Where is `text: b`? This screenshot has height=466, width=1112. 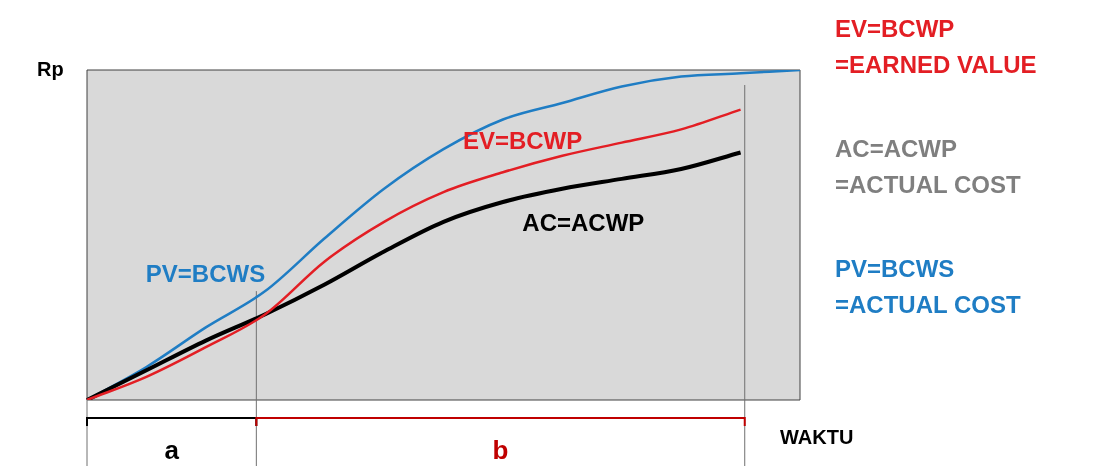
text: b is located at coordinates (500, 450).